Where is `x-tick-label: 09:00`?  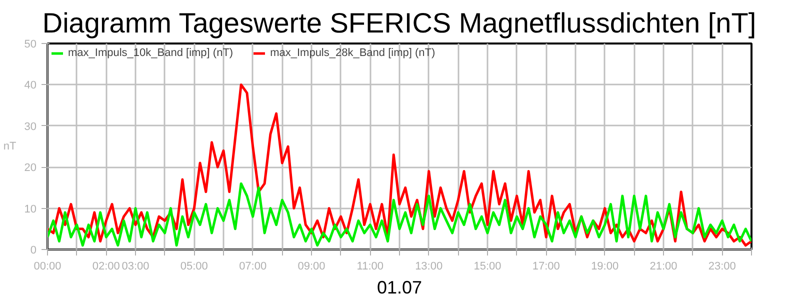 x-tick-label: 09:00 is located at coordinates (312, 266).